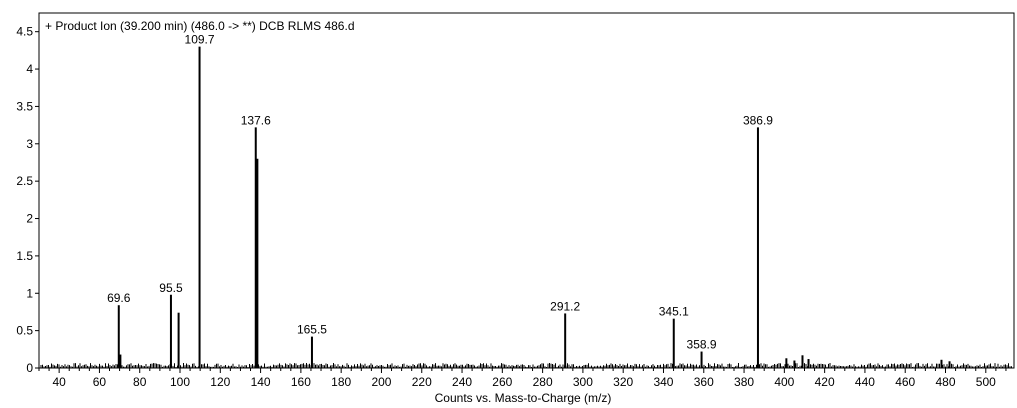 Image resolution: width=1017 pixels, height=408 pixels. What do you see at coordinates (905, 382) in the screenshot?
I see `x-tick-label: 460` at bounding box center [905, 382].